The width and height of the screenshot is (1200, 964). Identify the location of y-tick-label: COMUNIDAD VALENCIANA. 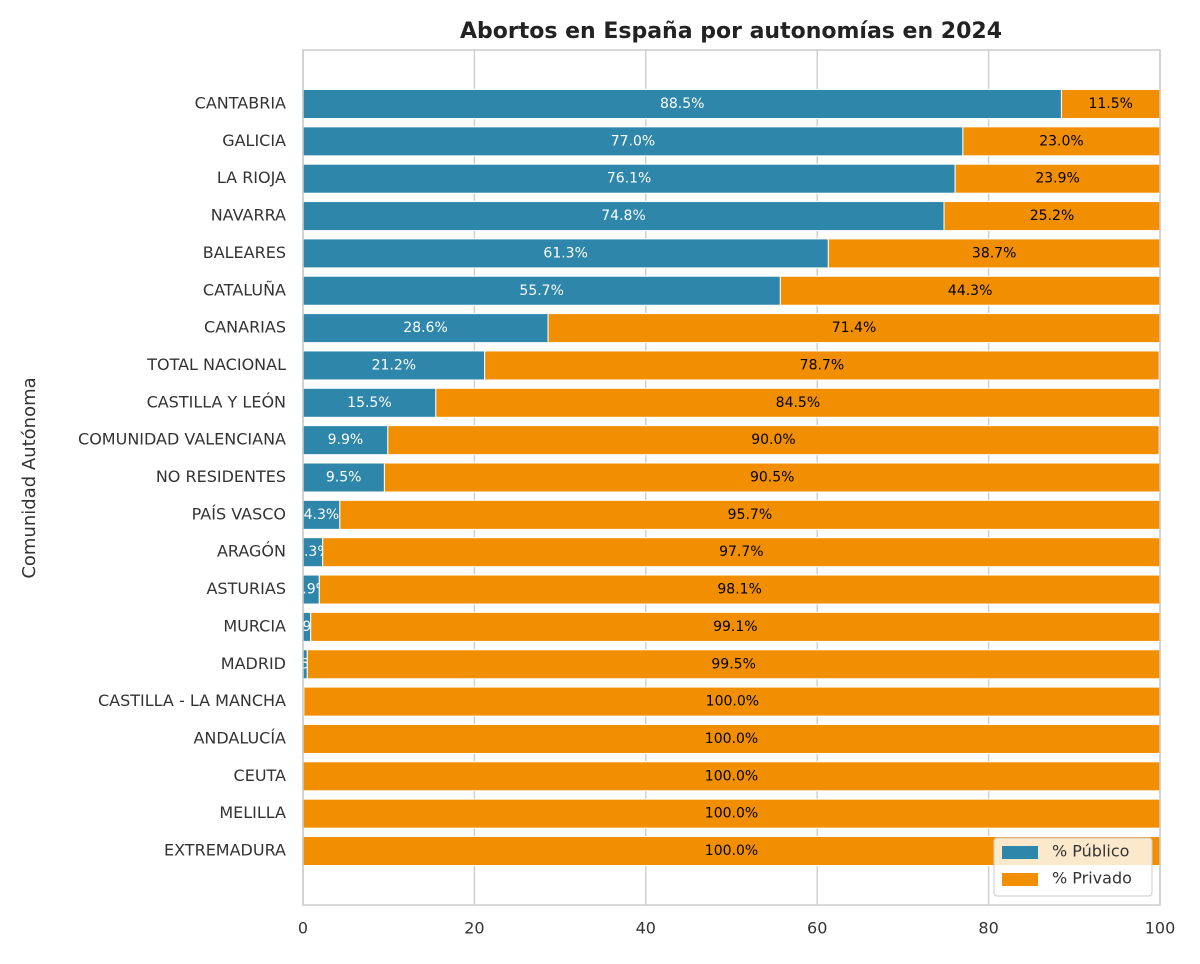
(182, 439).